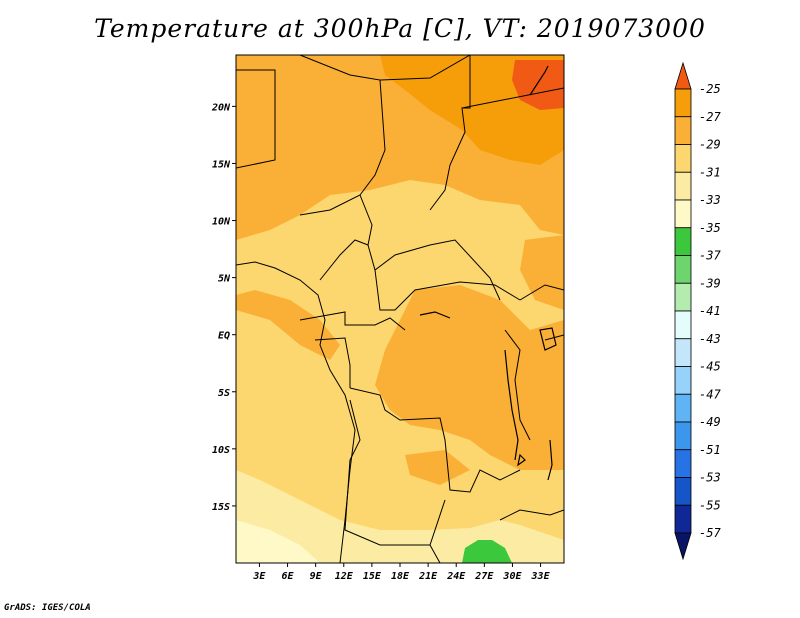  What do you see at coordinates (710, 533) in the screenshot?
I see `colorbar-label: -57` at bounding box center [710, 533].